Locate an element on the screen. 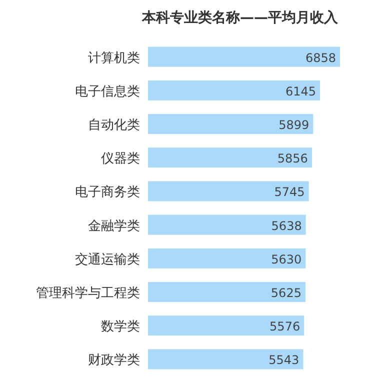 This screenshot has height=381, width=375. y-tick-label: 自动化类 is located at coordinates (114, 125).